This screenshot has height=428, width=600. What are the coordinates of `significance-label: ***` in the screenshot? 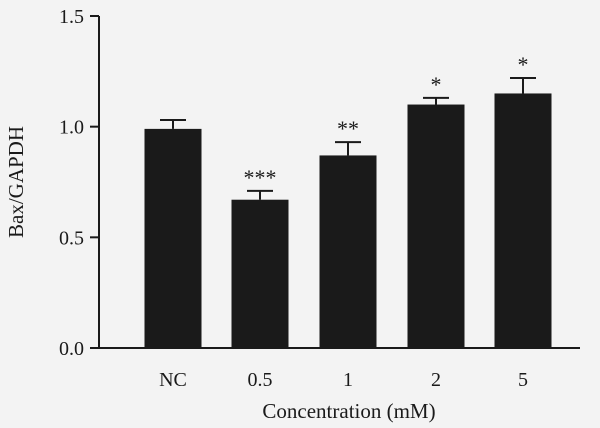 It's located at (260, 177).